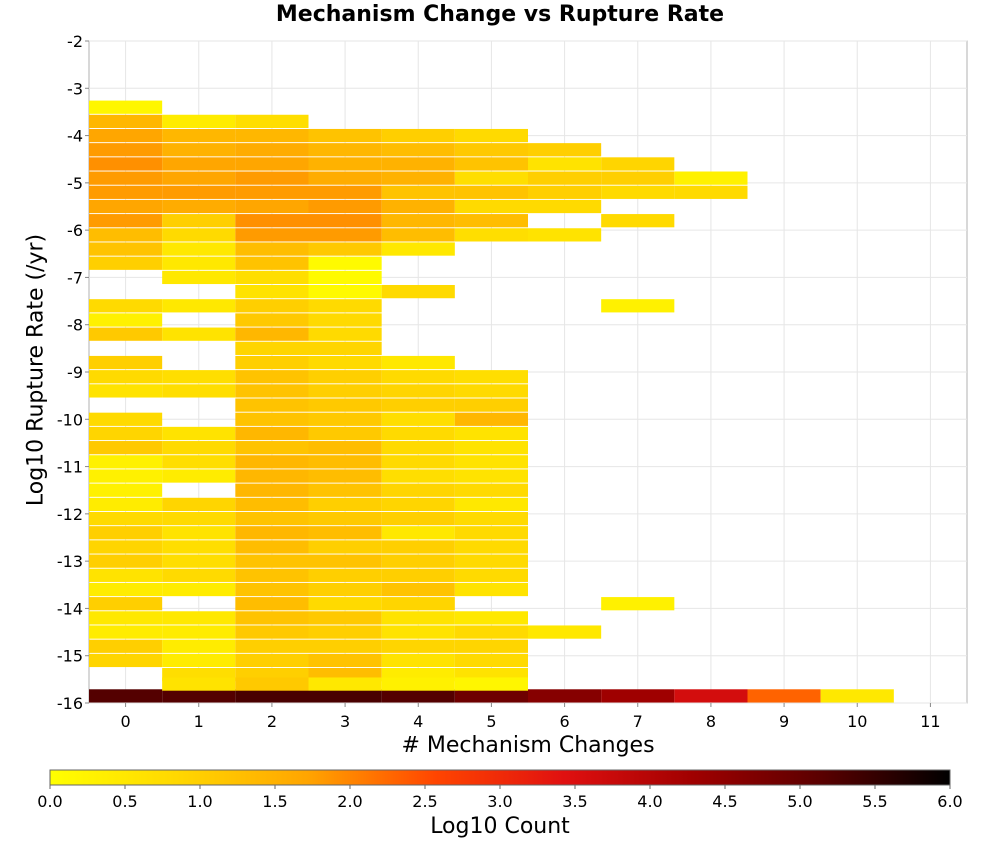  I want to click on colorbar-tick-label: 0.5, so click(124, 801).